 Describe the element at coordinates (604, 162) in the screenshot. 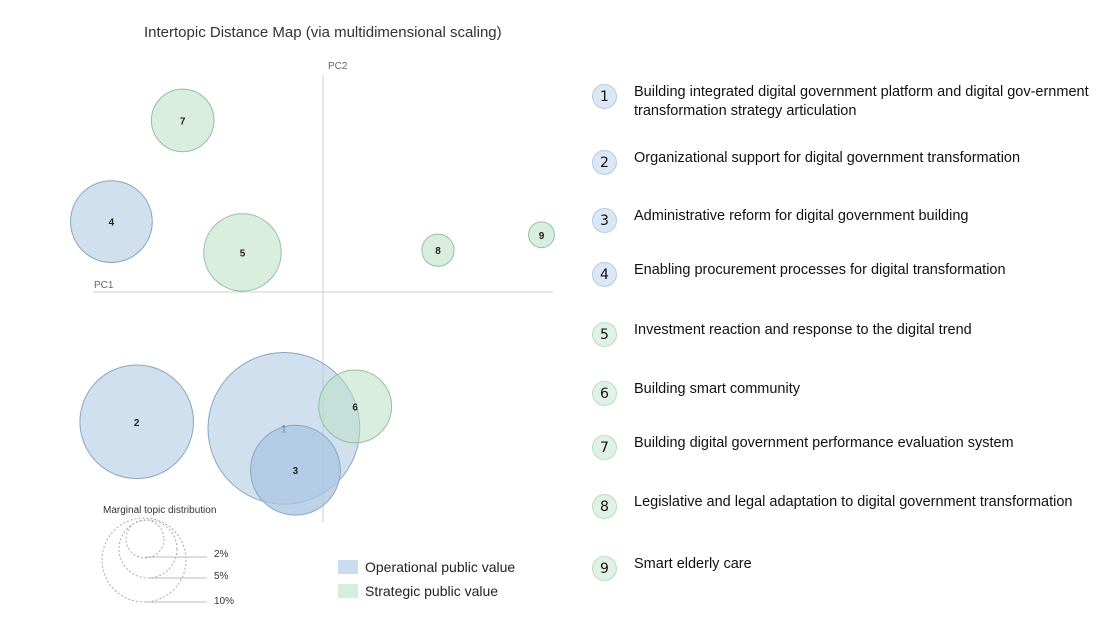

I see `topic-number-badge: 2` at that location.